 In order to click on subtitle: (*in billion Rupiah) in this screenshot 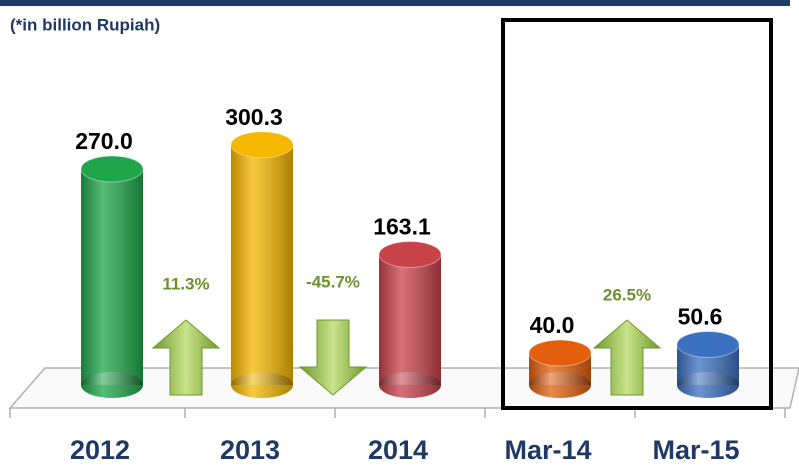, I will do `click(85, 24)`.